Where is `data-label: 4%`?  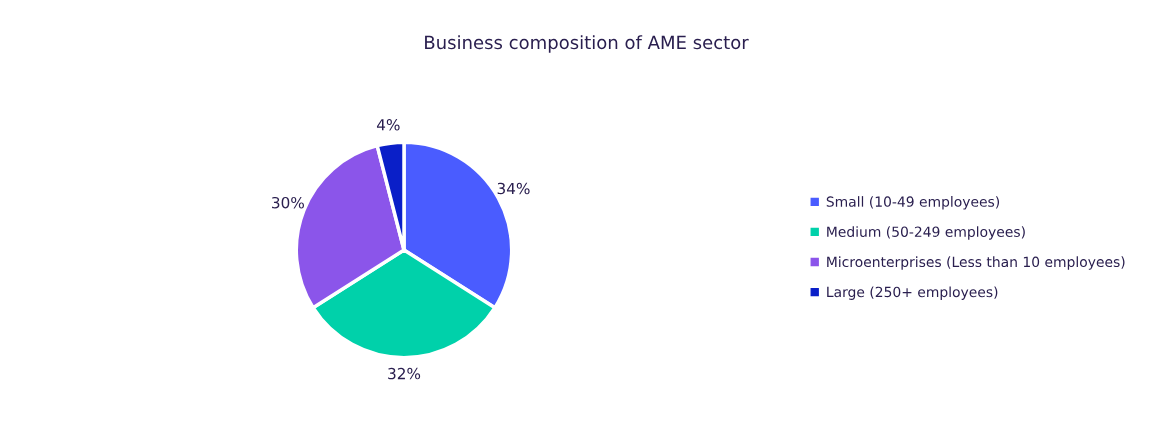 data-label: 4% is located at coordinates (388, 124).